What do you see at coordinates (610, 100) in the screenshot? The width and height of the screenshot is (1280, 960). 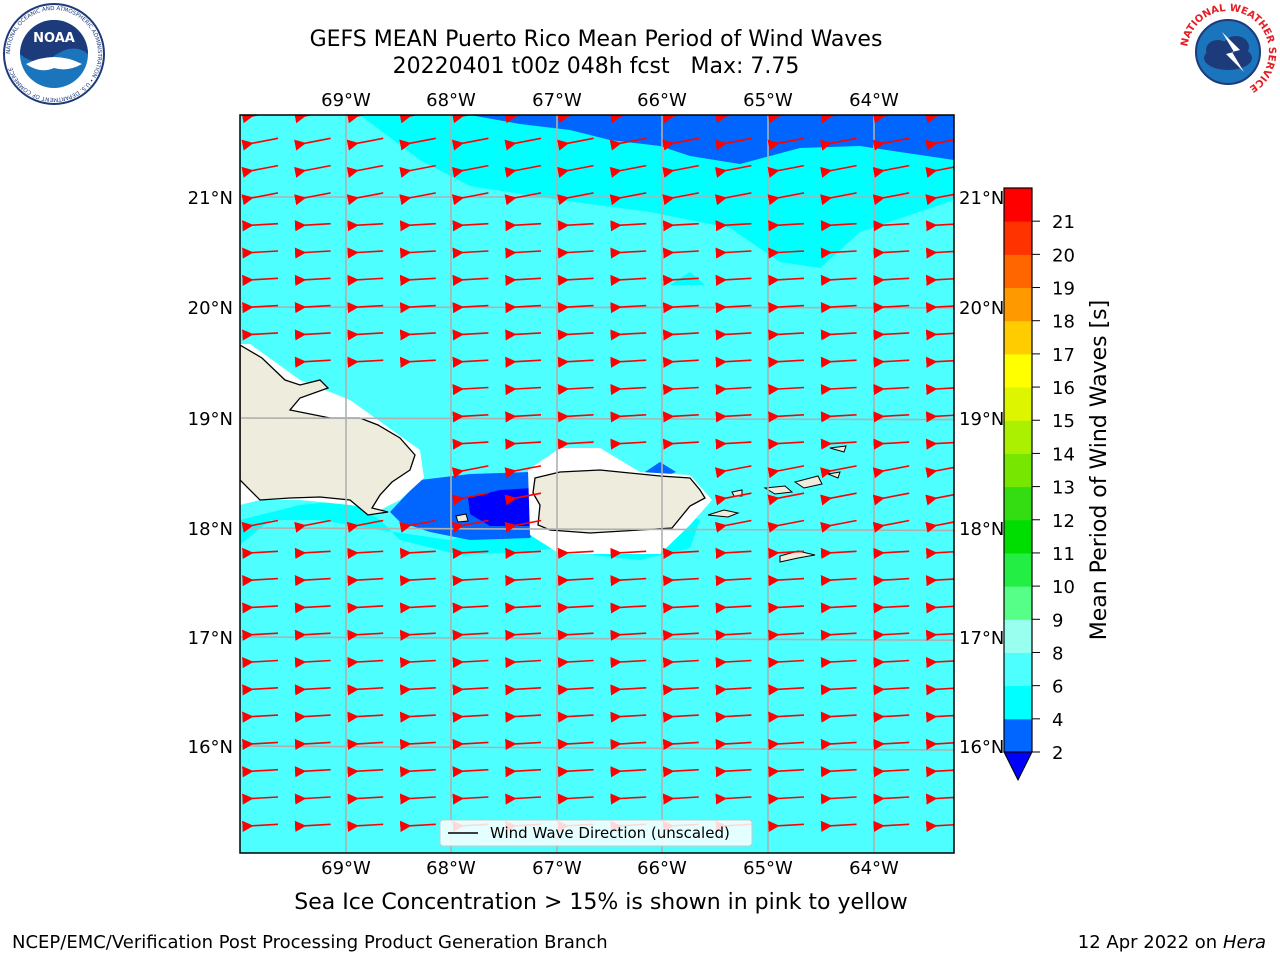 I see `lon-labels-top: 69°W 68°W 67°W 66°W 65°W 64°W` at bounding box center [610, 100].